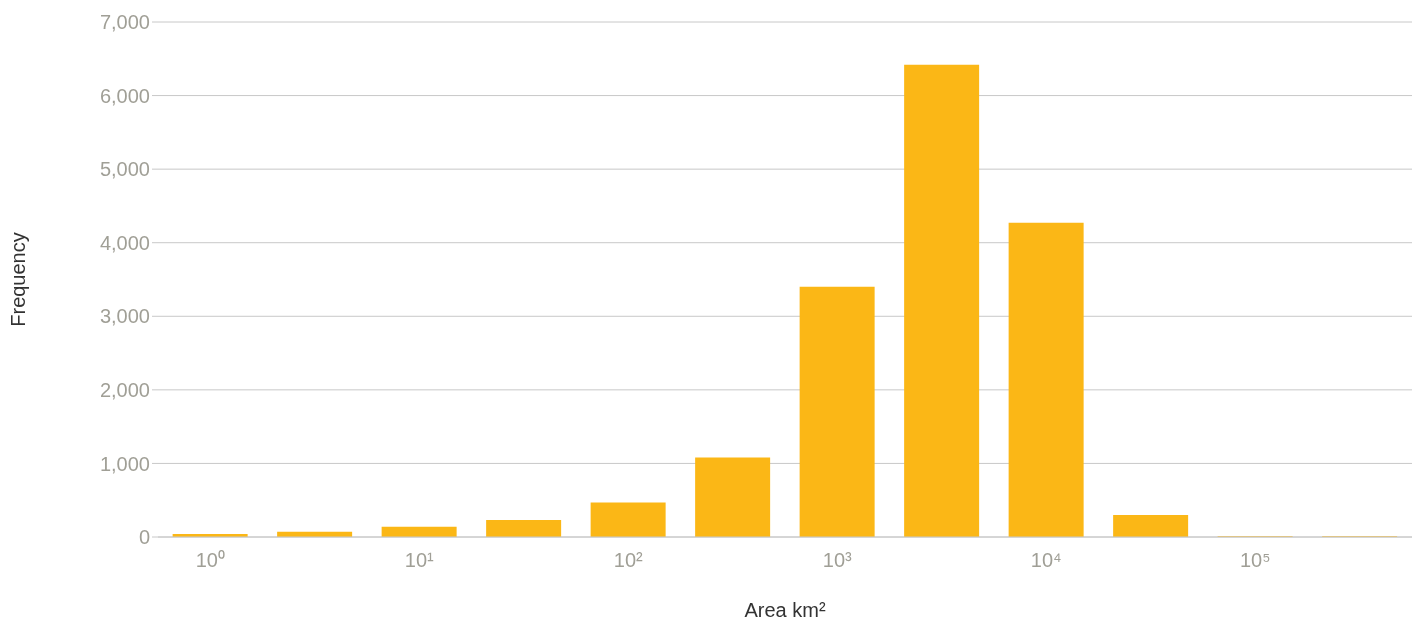  Describe the element at coordinates (1046, 560) in the screenshot. I see `x-tick-label: 10⁴` at that location.